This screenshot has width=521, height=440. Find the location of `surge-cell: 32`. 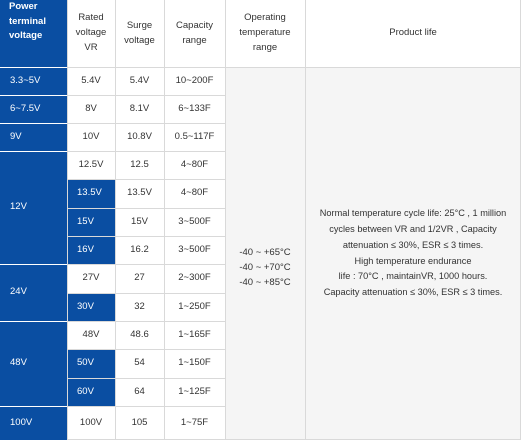

surge-cell: 32 is located at coordinates (139, 307).